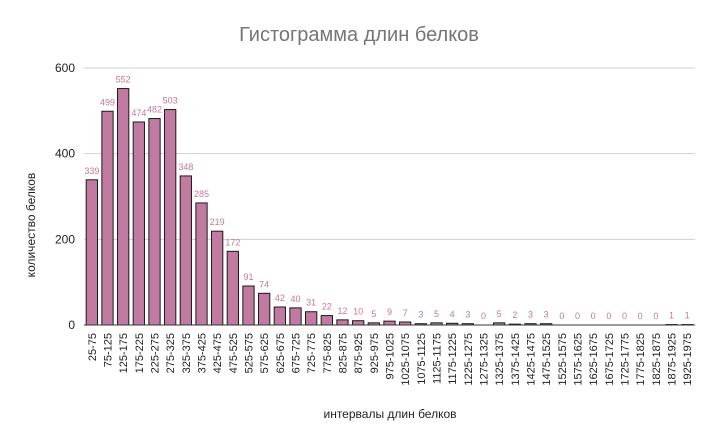 The image size is (718, 444). Describe the element at coordinates (218, 353) in the screenshot. I see `x-tick-label: 425-475` at that location.